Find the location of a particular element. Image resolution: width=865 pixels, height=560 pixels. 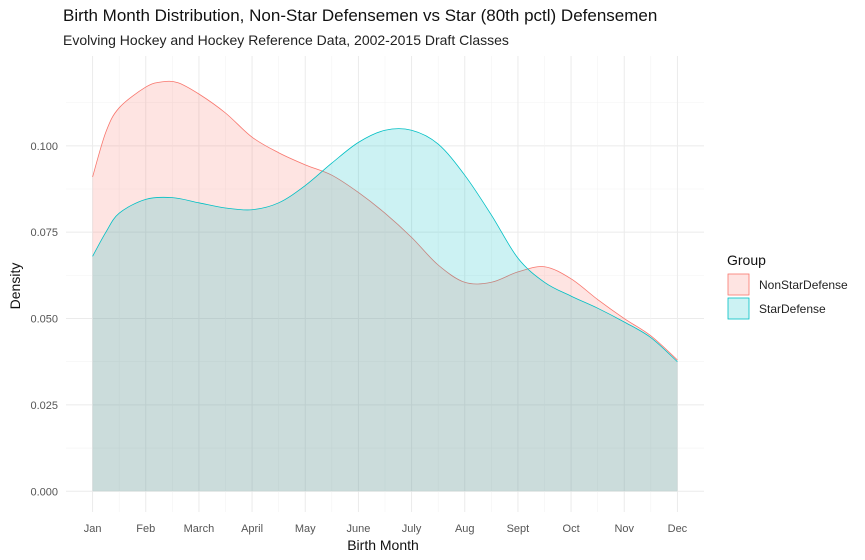

legend-title: Group is located at coordinates (746, 260).